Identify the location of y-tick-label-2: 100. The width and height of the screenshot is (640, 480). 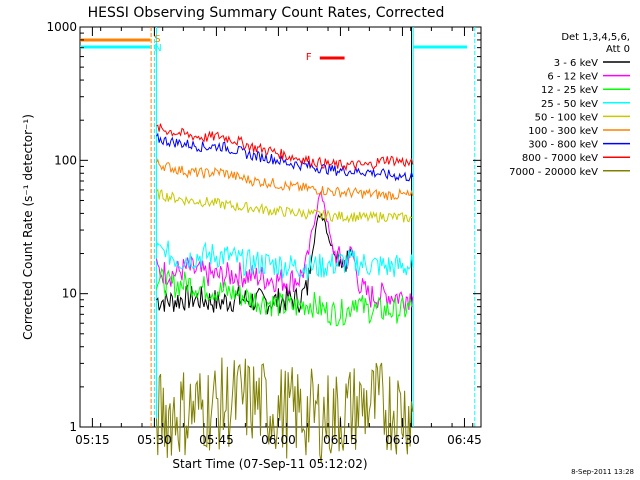
(65, 160).